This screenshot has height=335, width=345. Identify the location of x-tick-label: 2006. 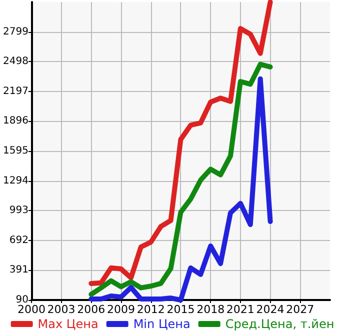
(91, 309).